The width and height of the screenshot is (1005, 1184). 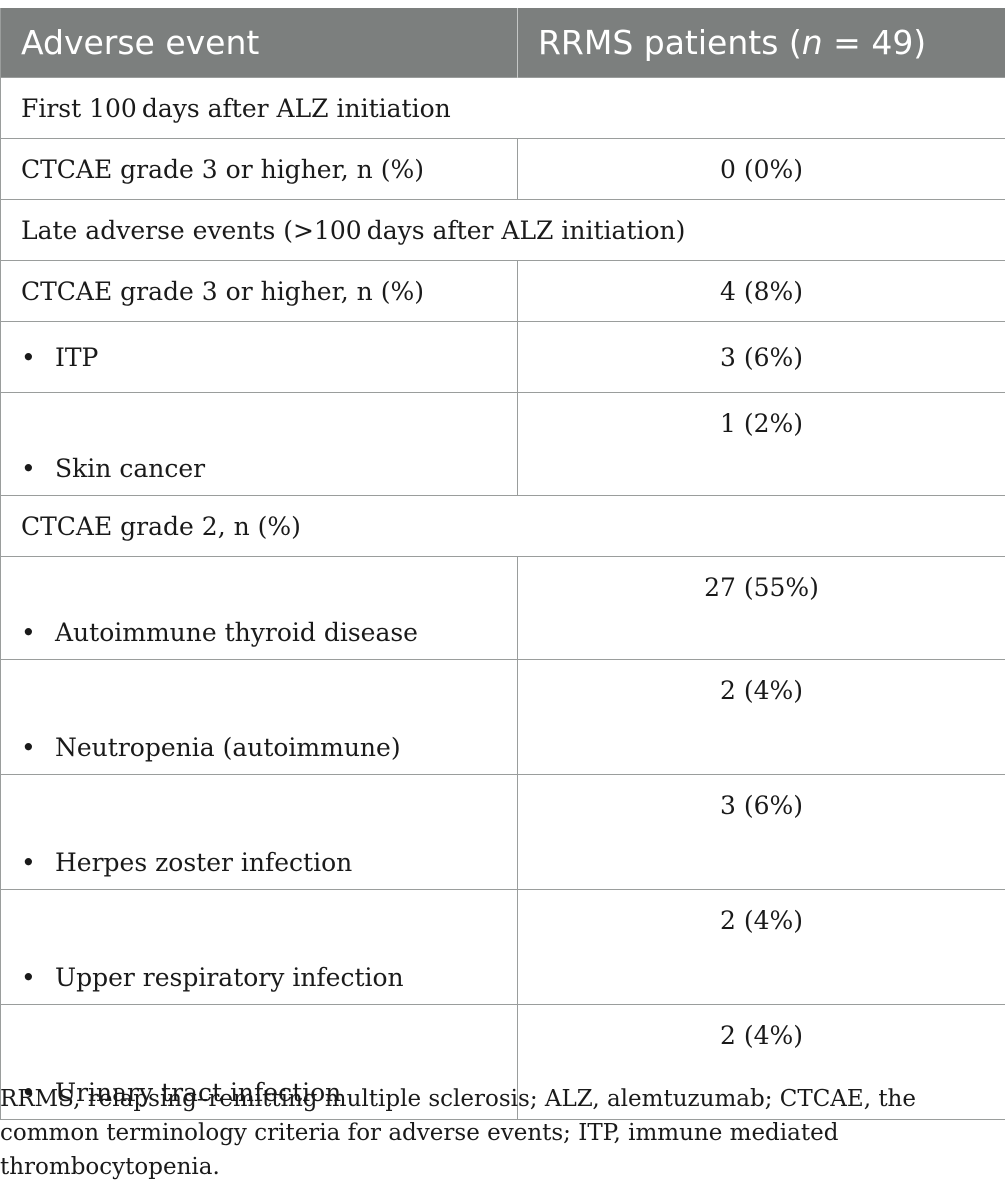 What do you see at coordinates (259, 608) in the screenshot?
I see `row-label: •Autoimmune thyroid disease` at bounding box center [259, 608].